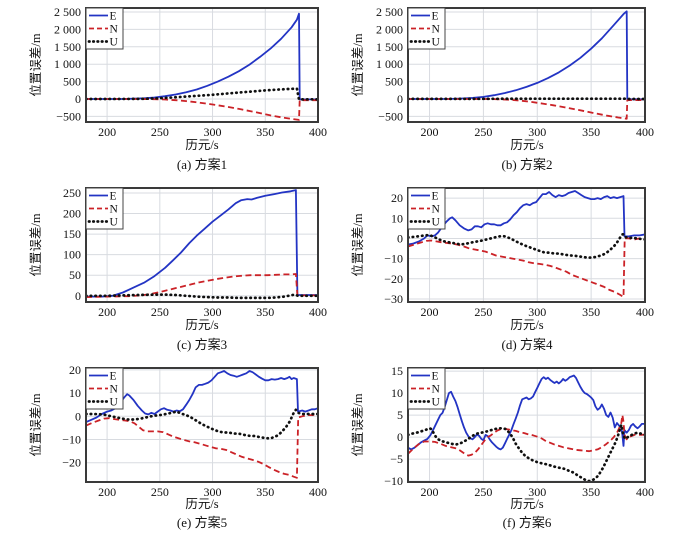 The image size is (700, 538). Describe the element at coordinates (67, 12) in the screenshot. I see `y-tick-label: 2 500` at that location.